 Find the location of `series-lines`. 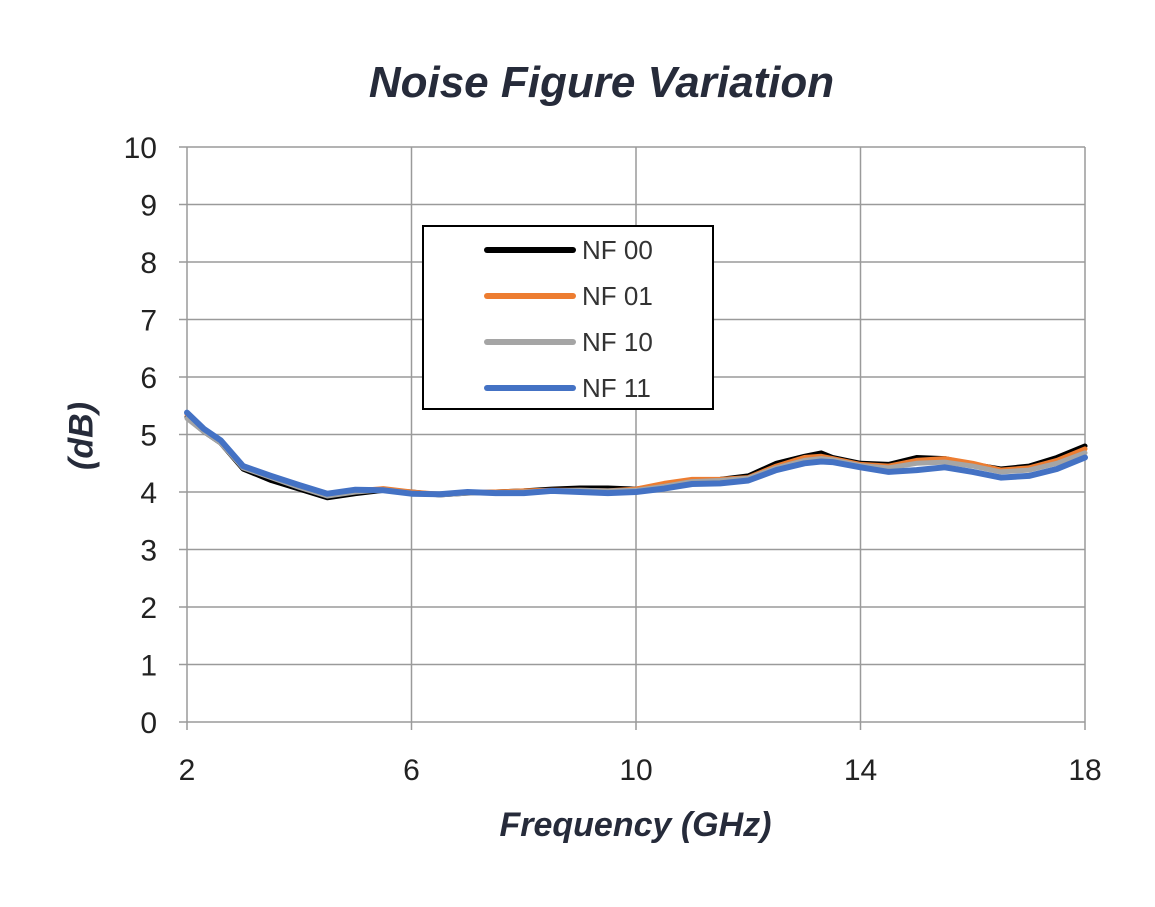

series-lines is located at coordinates (636, 455).